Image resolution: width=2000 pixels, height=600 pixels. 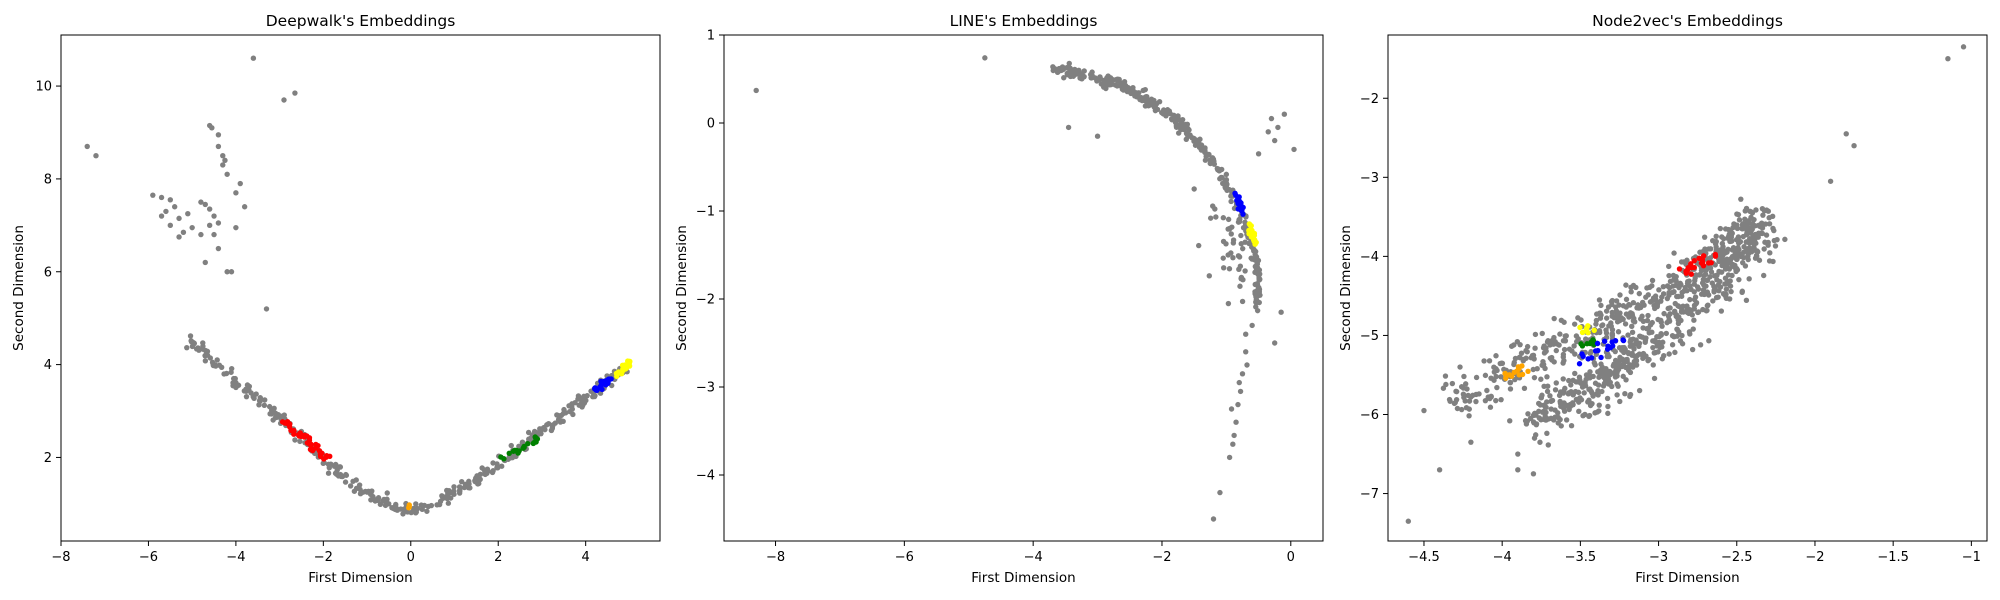 I want to click on line-x-tick-label: 0, so click(x=1291, y=557).